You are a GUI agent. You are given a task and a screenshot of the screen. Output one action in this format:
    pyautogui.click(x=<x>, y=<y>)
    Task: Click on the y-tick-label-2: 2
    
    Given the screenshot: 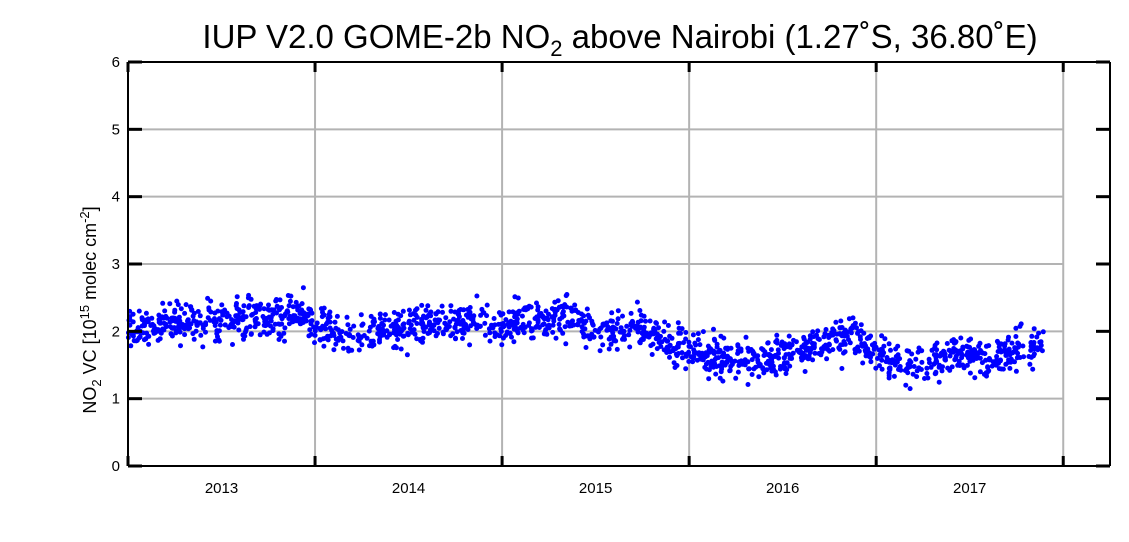 What is the action you would take?
    pyautogui.click(x=116, y=331)
    